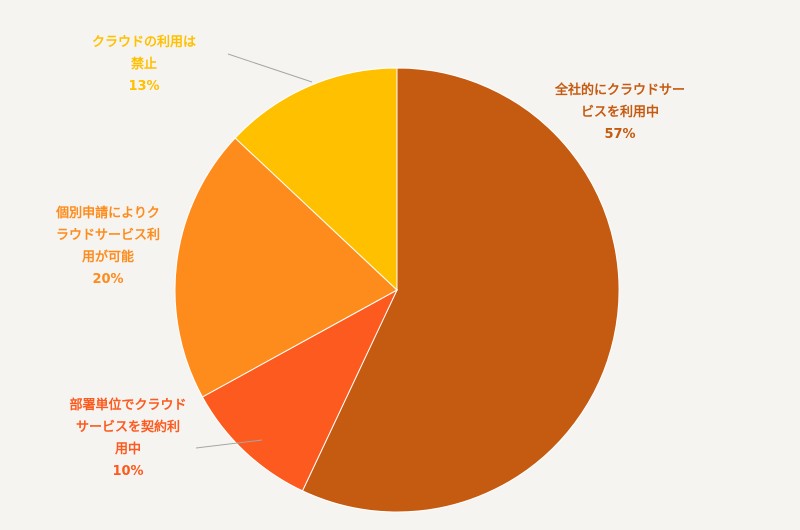  I want to click on slice-label-2: 個別申請によりクラウドサービス利用が可能 20%, so click(107, 246).